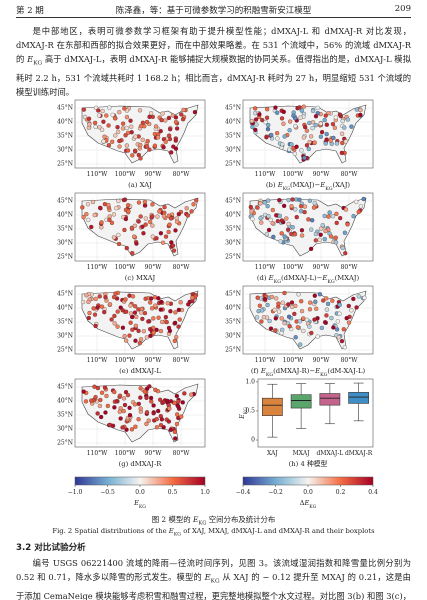  Describe the element at coordinates (308, 492) in the screenshot. I see `colorbar-tick-label: 0.0` at that location.